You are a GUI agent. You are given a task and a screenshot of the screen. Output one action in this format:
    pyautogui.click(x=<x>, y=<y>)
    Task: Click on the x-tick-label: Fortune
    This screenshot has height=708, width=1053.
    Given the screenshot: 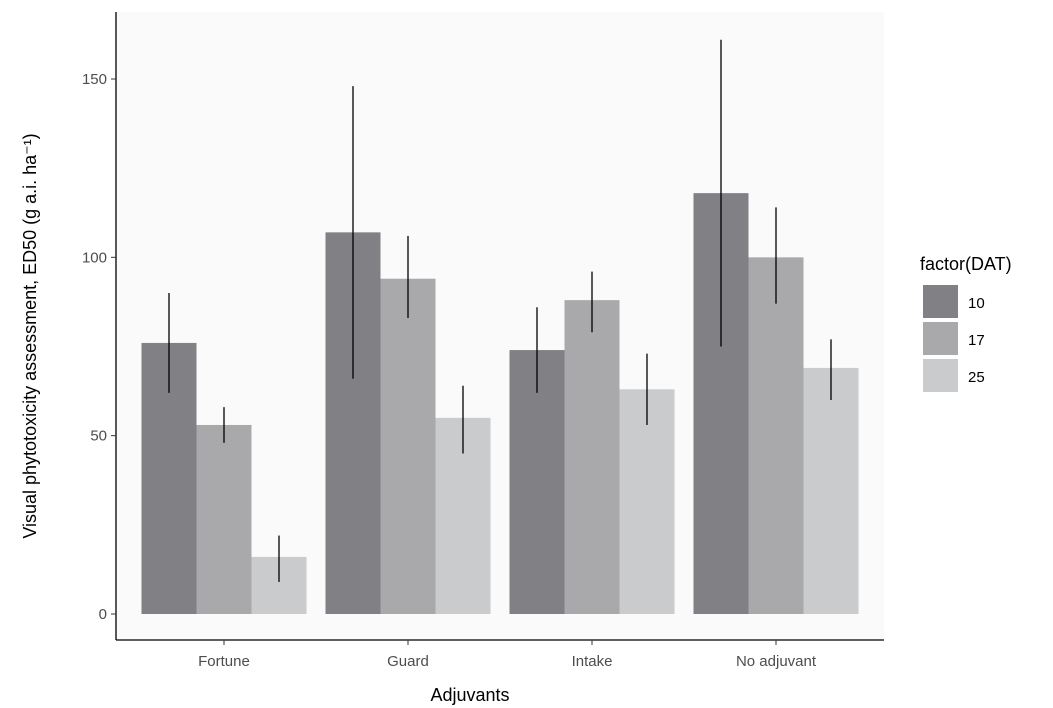 What is the action you would take?
    pyautogui.click(x=224, y=661)
    